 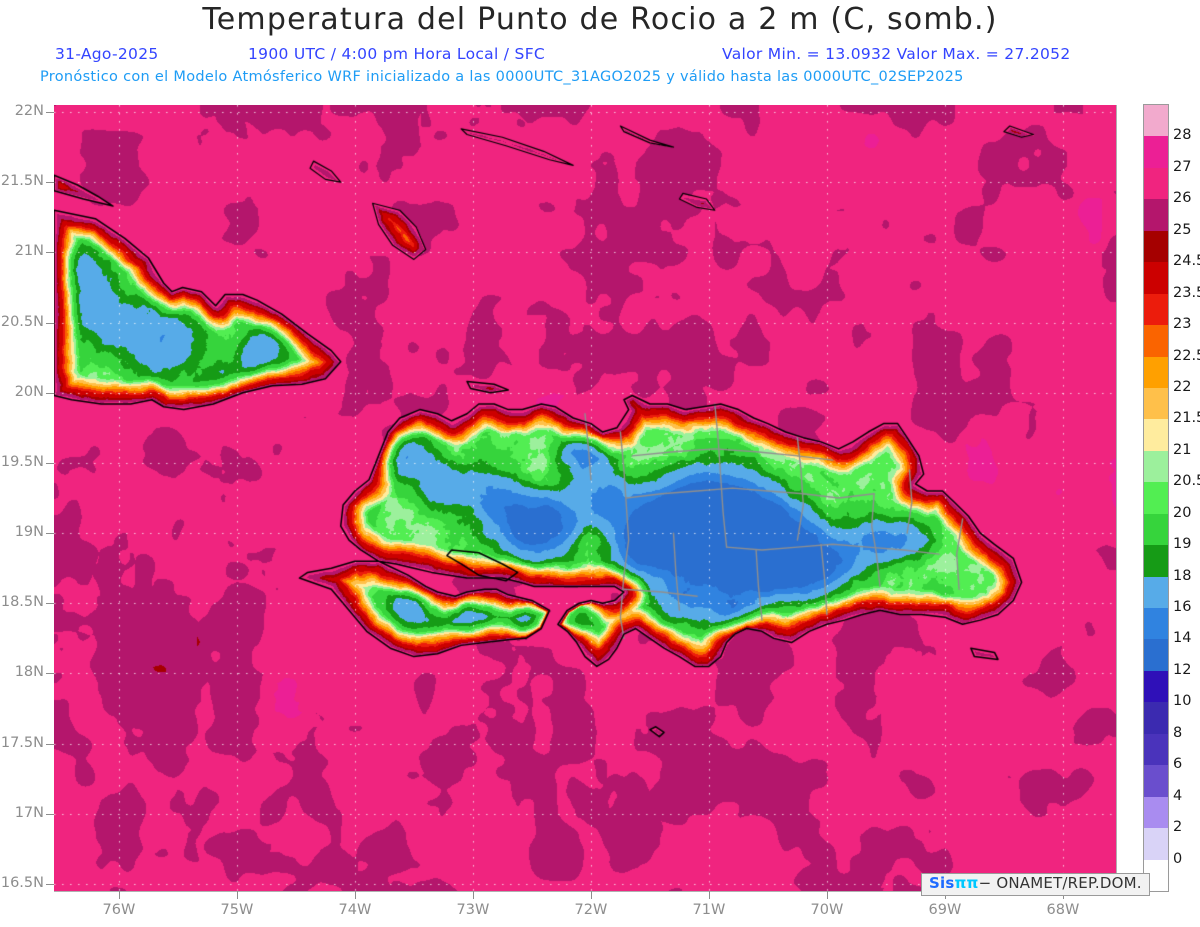 I want to click on x-tick-label: 75W, so click(x=237, y=910).